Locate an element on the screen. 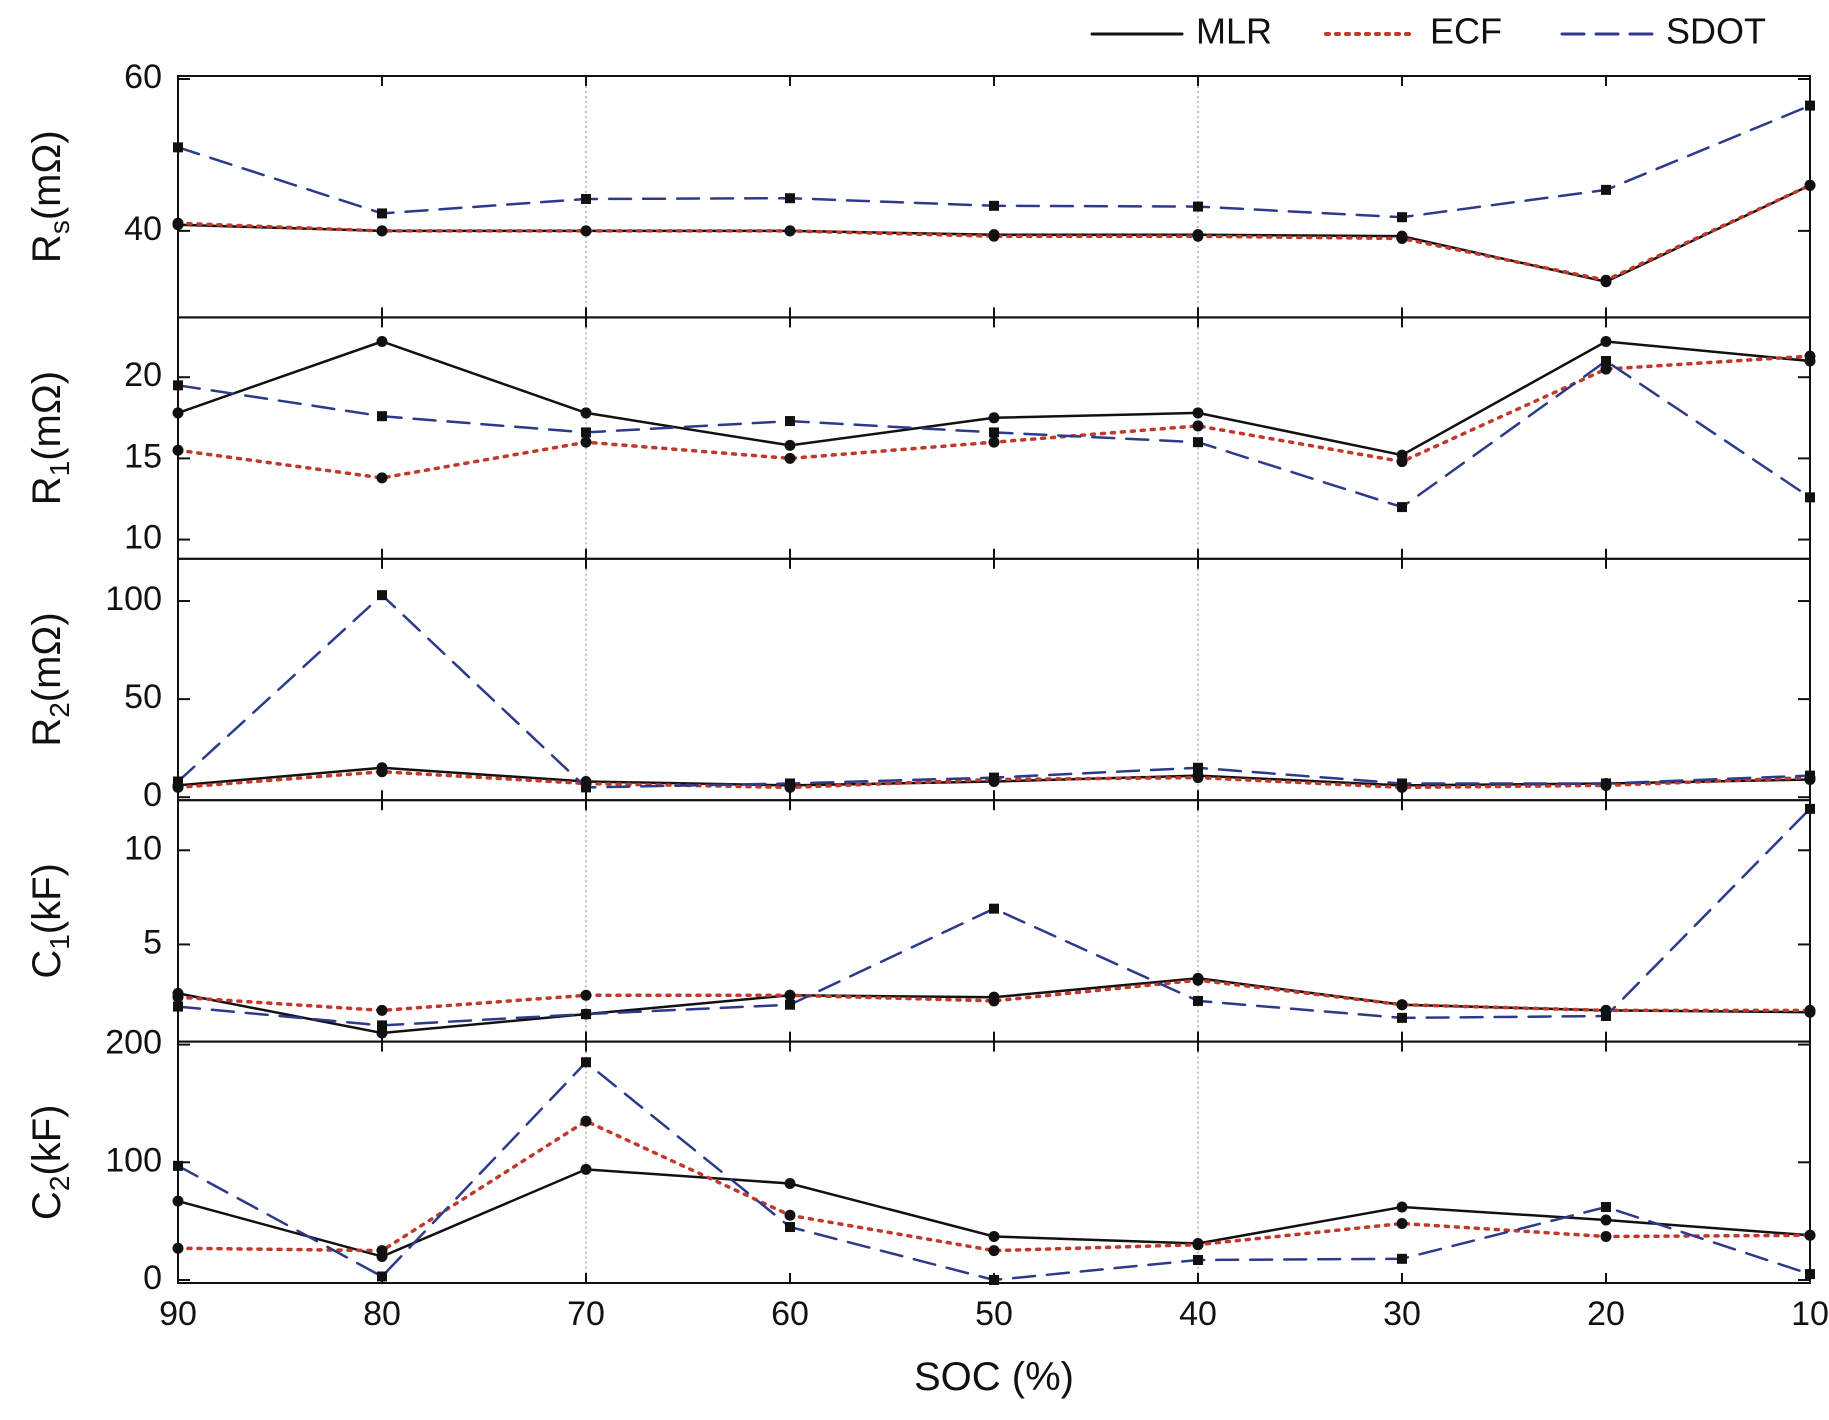 The height and width of the screenshot is (1420, 1829). y-tick-label: 15 is located at coordinates (143, 456).